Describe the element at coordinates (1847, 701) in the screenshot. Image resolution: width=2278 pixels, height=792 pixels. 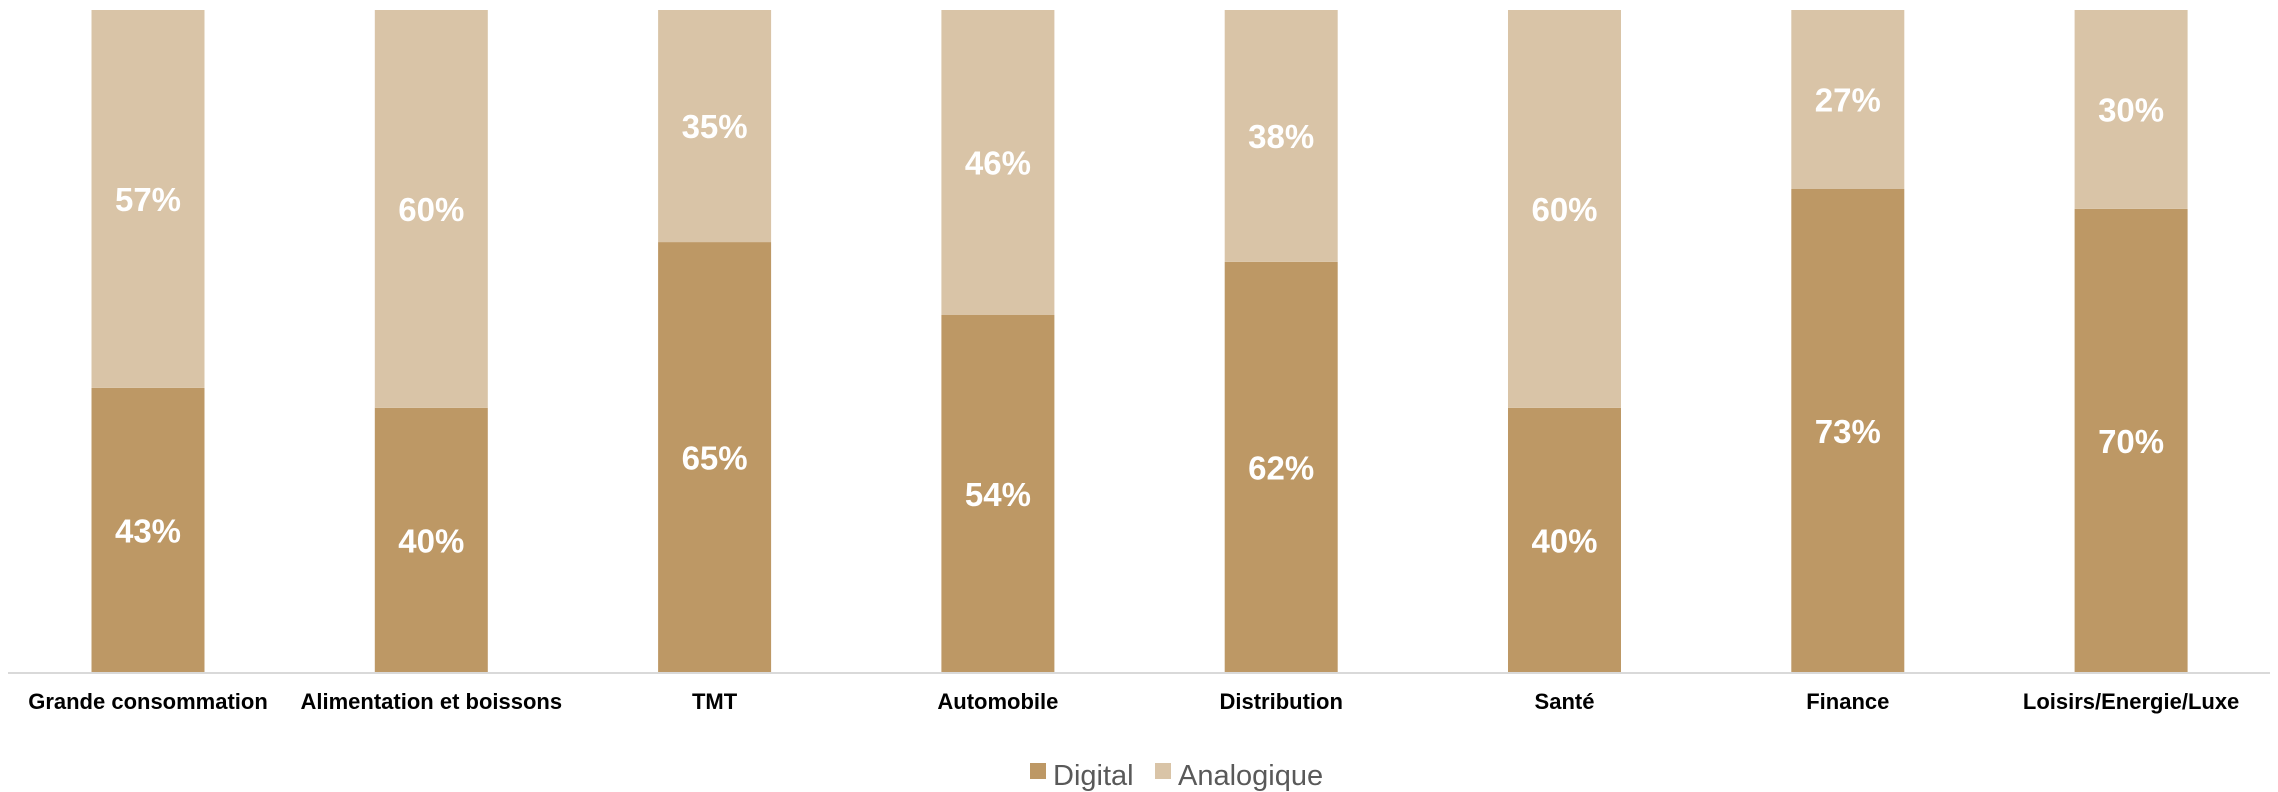
I see `category-label-finance: Finance` at that location.